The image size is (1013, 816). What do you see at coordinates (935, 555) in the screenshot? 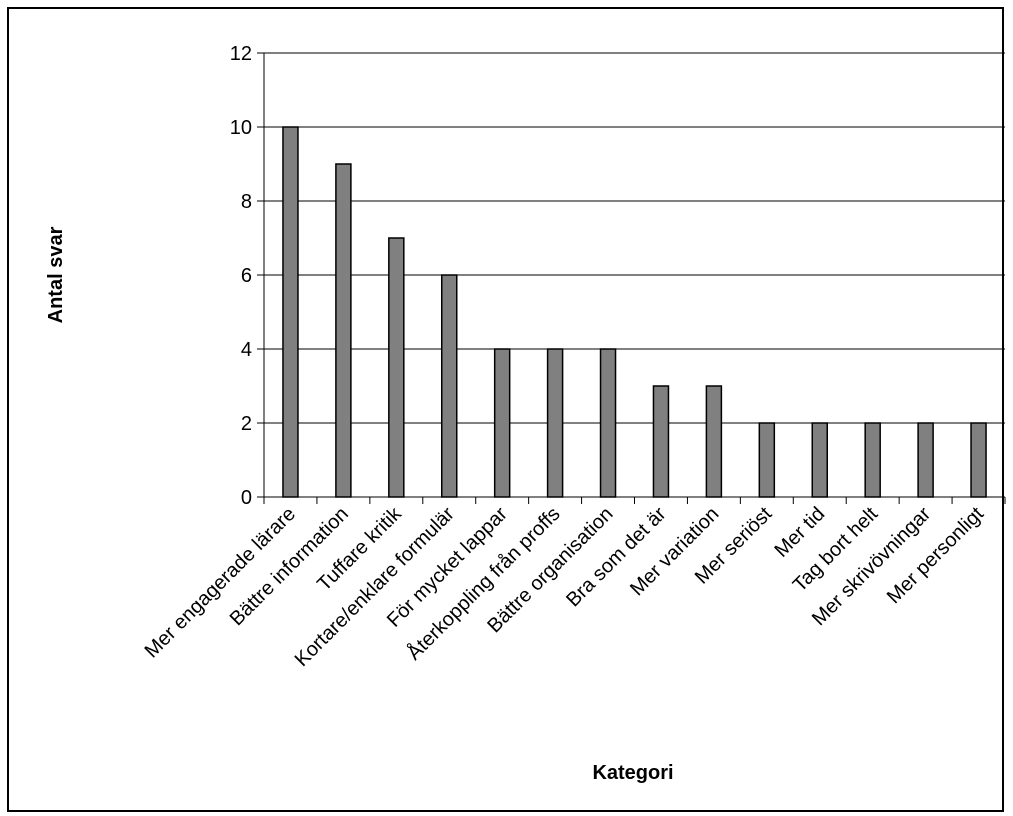
I see `x-tick-label: Mer personligt` at bounding box center [935, 555].